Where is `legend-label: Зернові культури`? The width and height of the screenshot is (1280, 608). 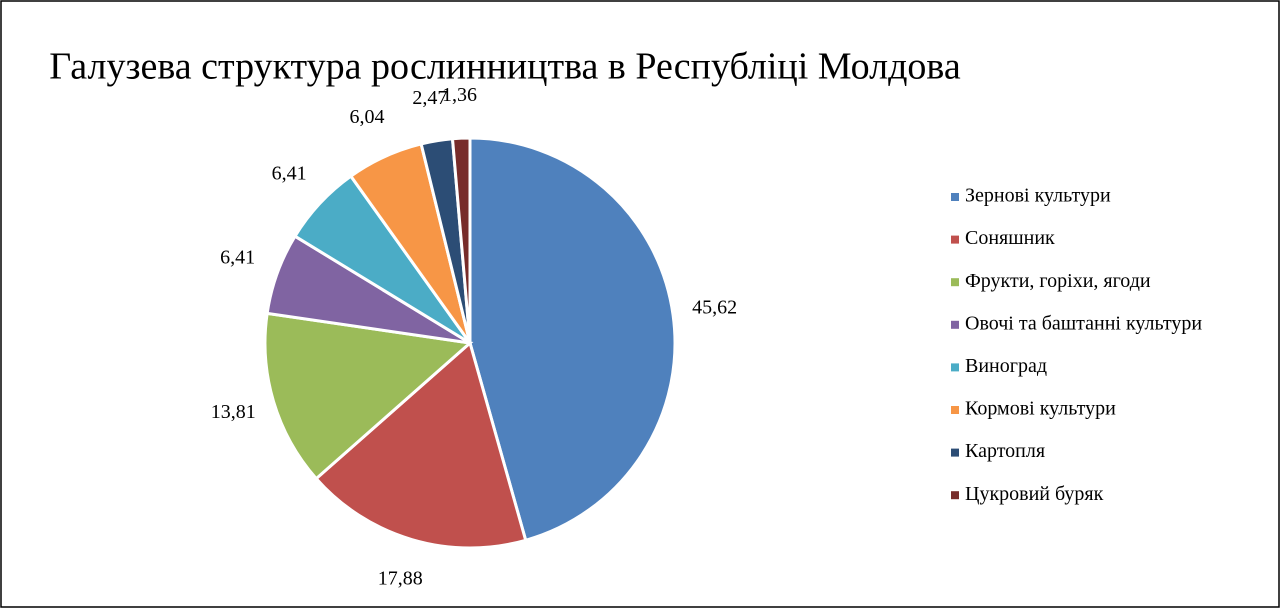
legend-label: Зернові культури is located at coordinates (1038, 196).